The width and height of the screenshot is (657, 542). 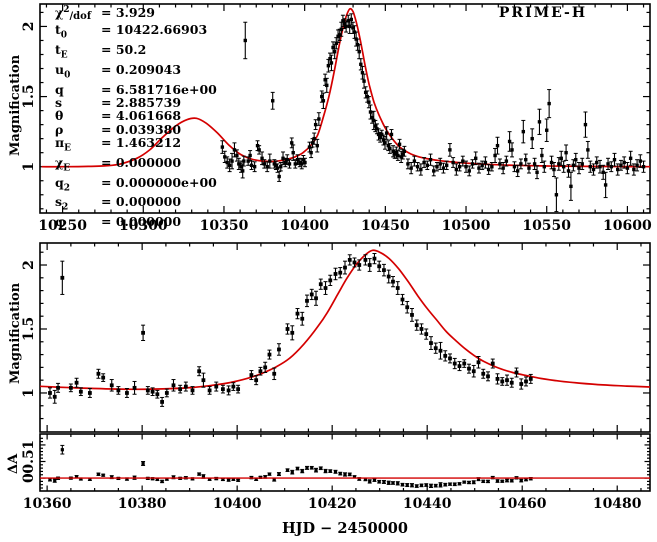 What do you see at coordinates (543, 13) in the screenshot?
I see `observatory-label: PRIME-H` at bounding box center [543, 13].